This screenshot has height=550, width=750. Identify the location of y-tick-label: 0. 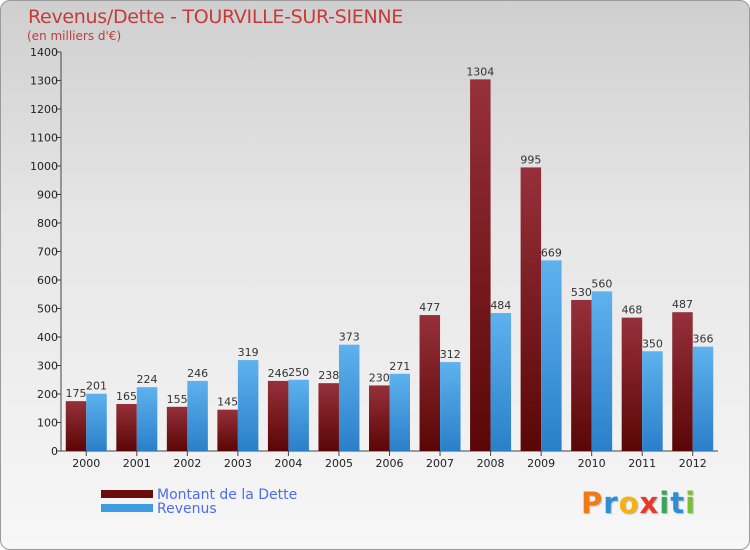
(54, 451).